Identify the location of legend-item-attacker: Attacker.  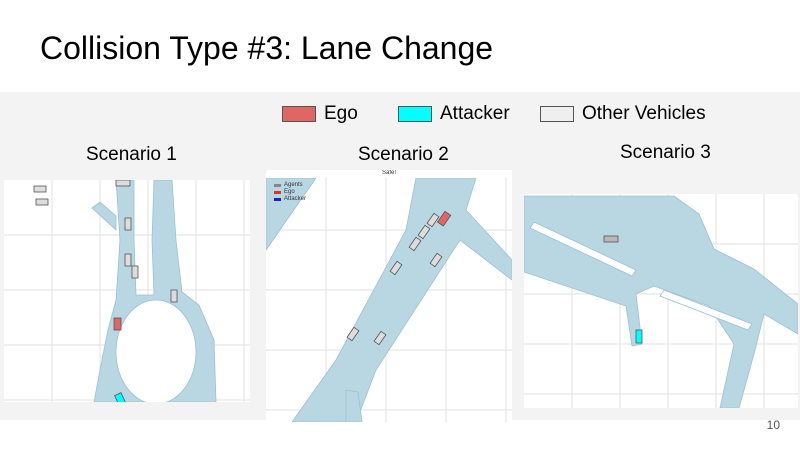
(454, 114).